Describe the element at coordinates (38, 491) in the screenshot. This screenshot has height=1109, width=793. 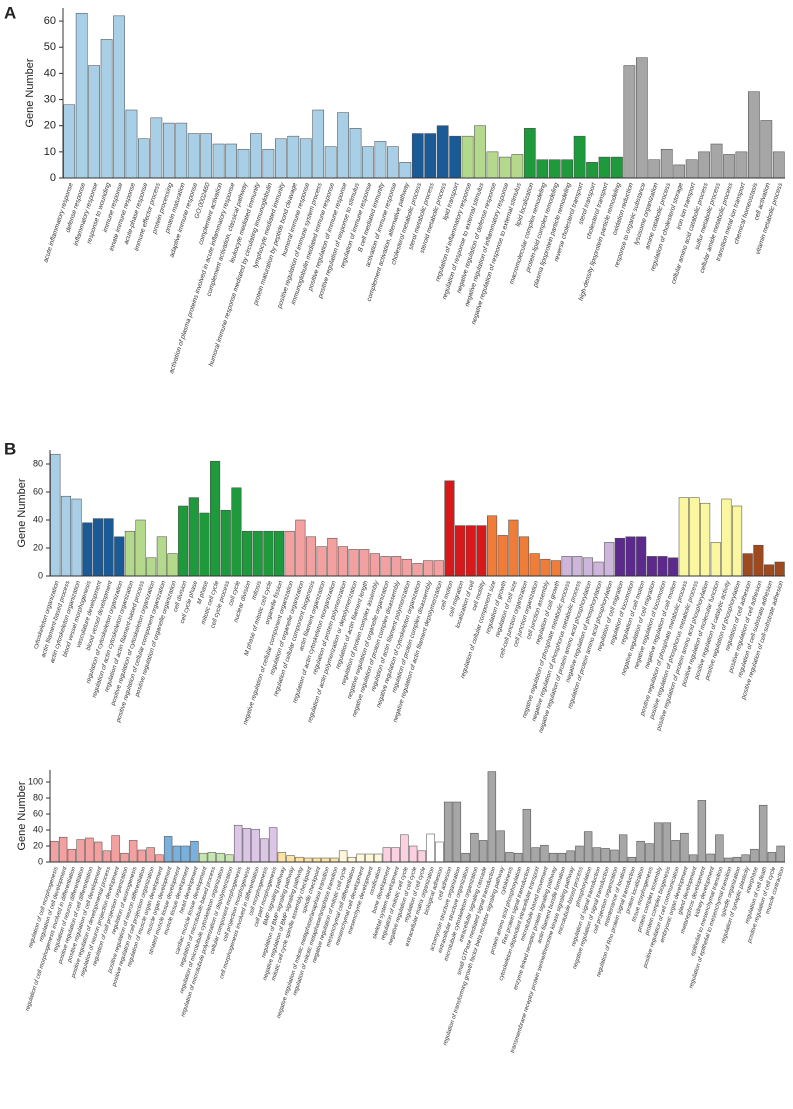
I see `y-tick-label: 60` at that location.